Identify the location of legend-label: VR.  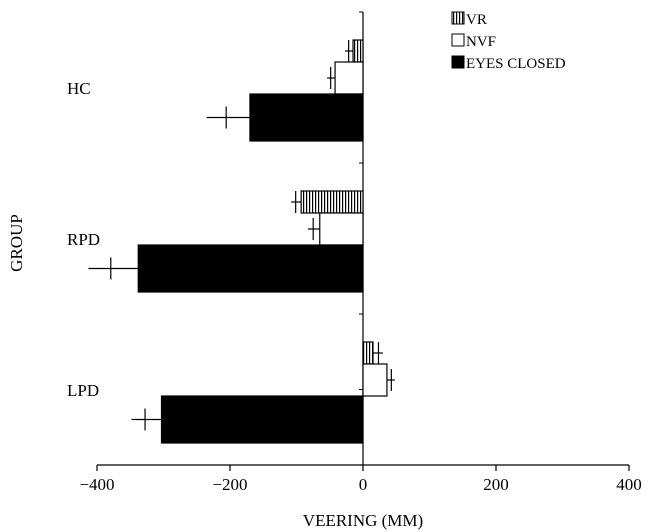
(476, 20).